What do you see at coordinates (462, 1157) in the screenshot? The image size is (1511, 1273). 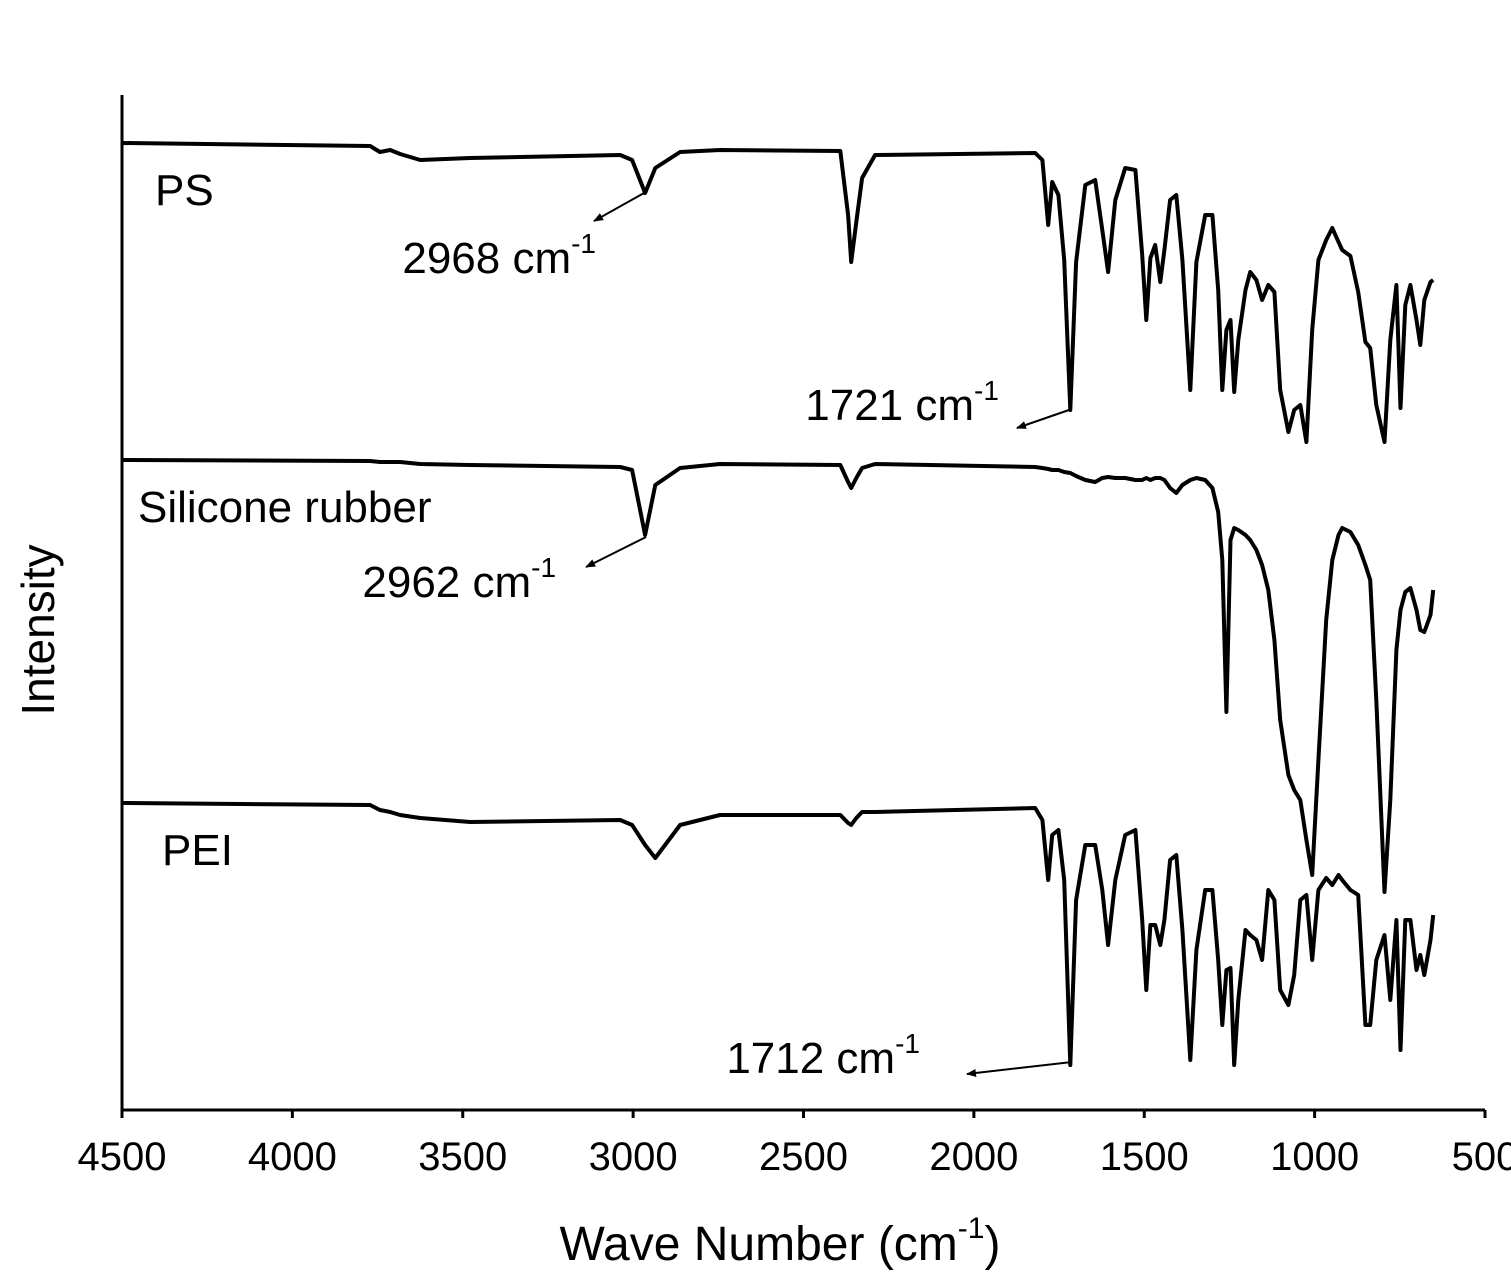 I see `x-tick-label: 3500` at bounding box center [462, 1157].